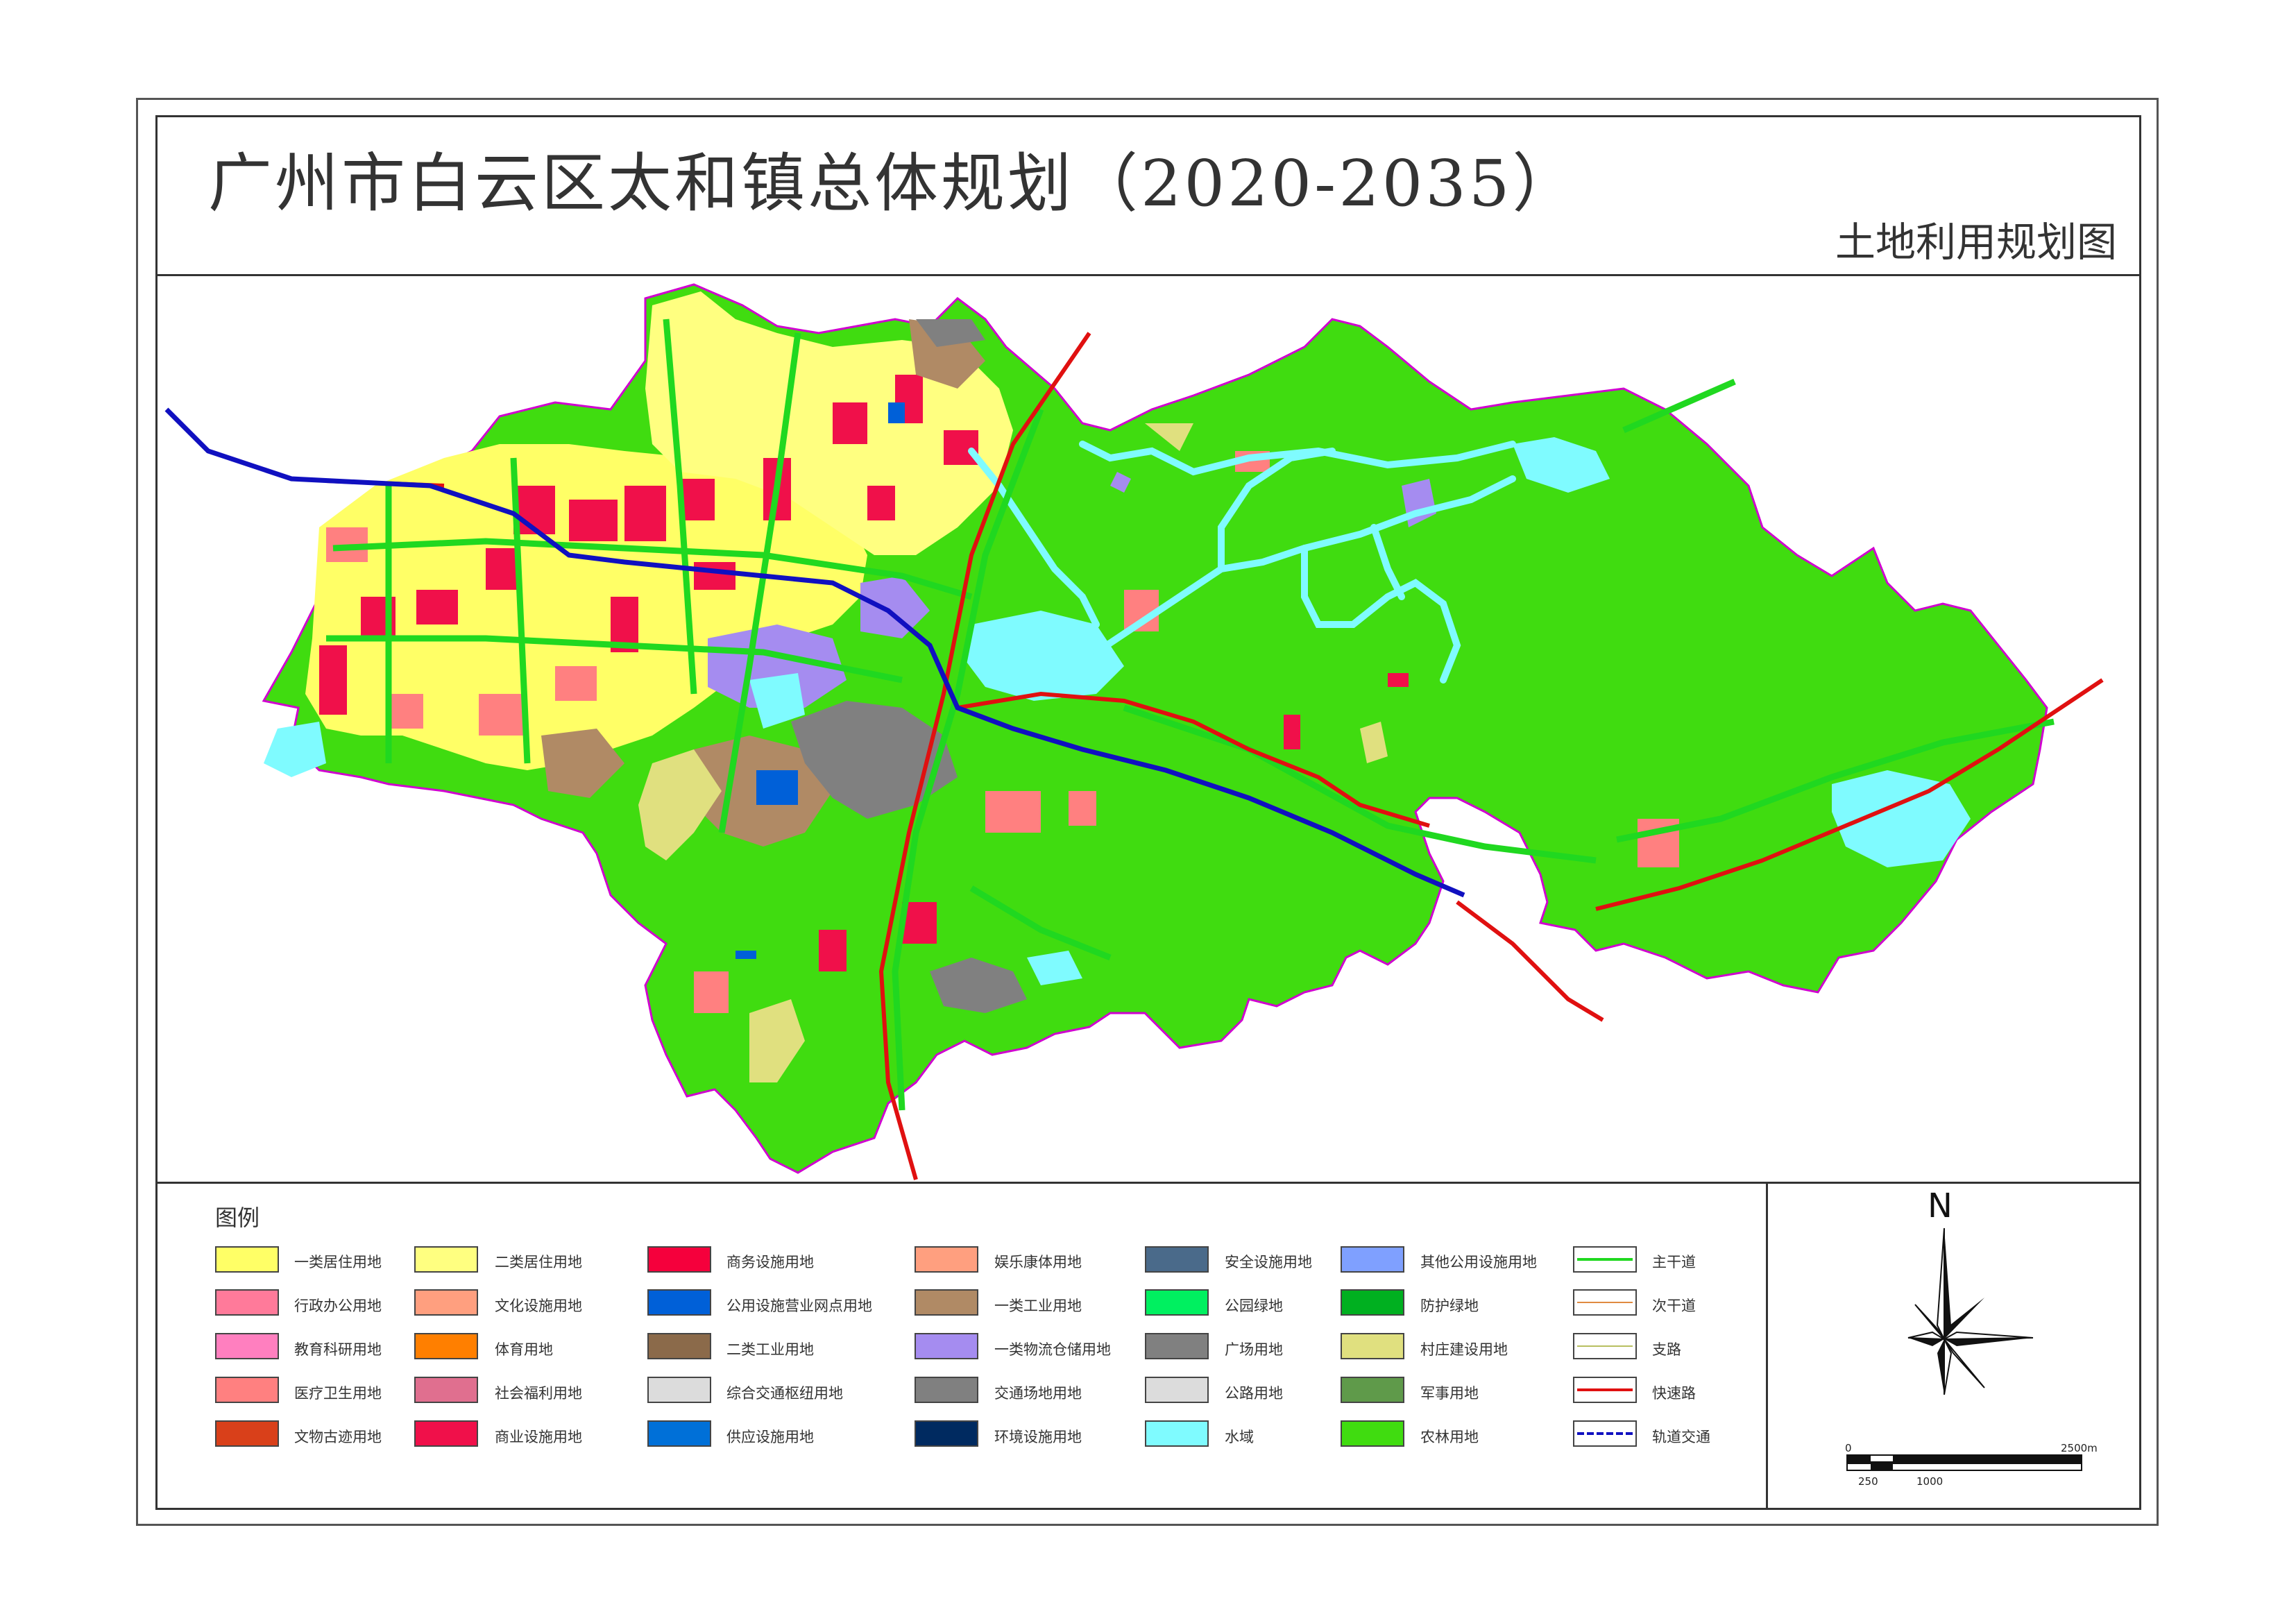 The height and width of the screenshot is (1623, 2296). I want to click on legend-swatch-plaza, so click(1177, 1346).